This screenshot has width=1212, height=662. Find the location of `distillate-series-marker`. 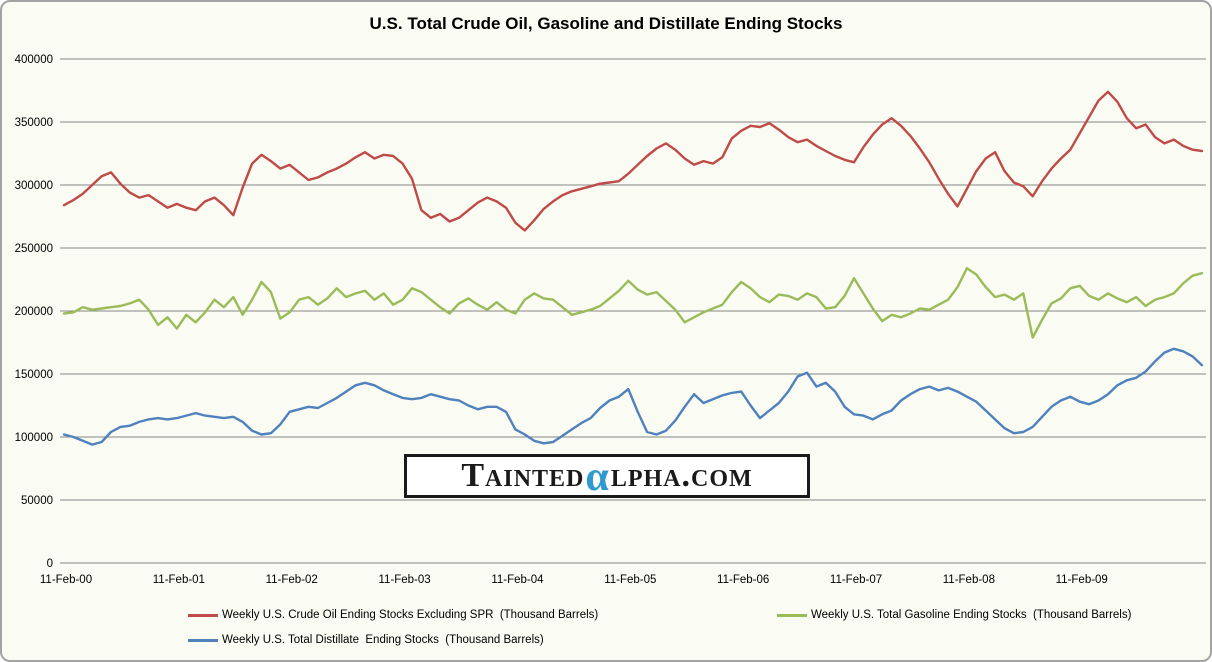

distillate-series-marker is located at coordinates (203, 640).